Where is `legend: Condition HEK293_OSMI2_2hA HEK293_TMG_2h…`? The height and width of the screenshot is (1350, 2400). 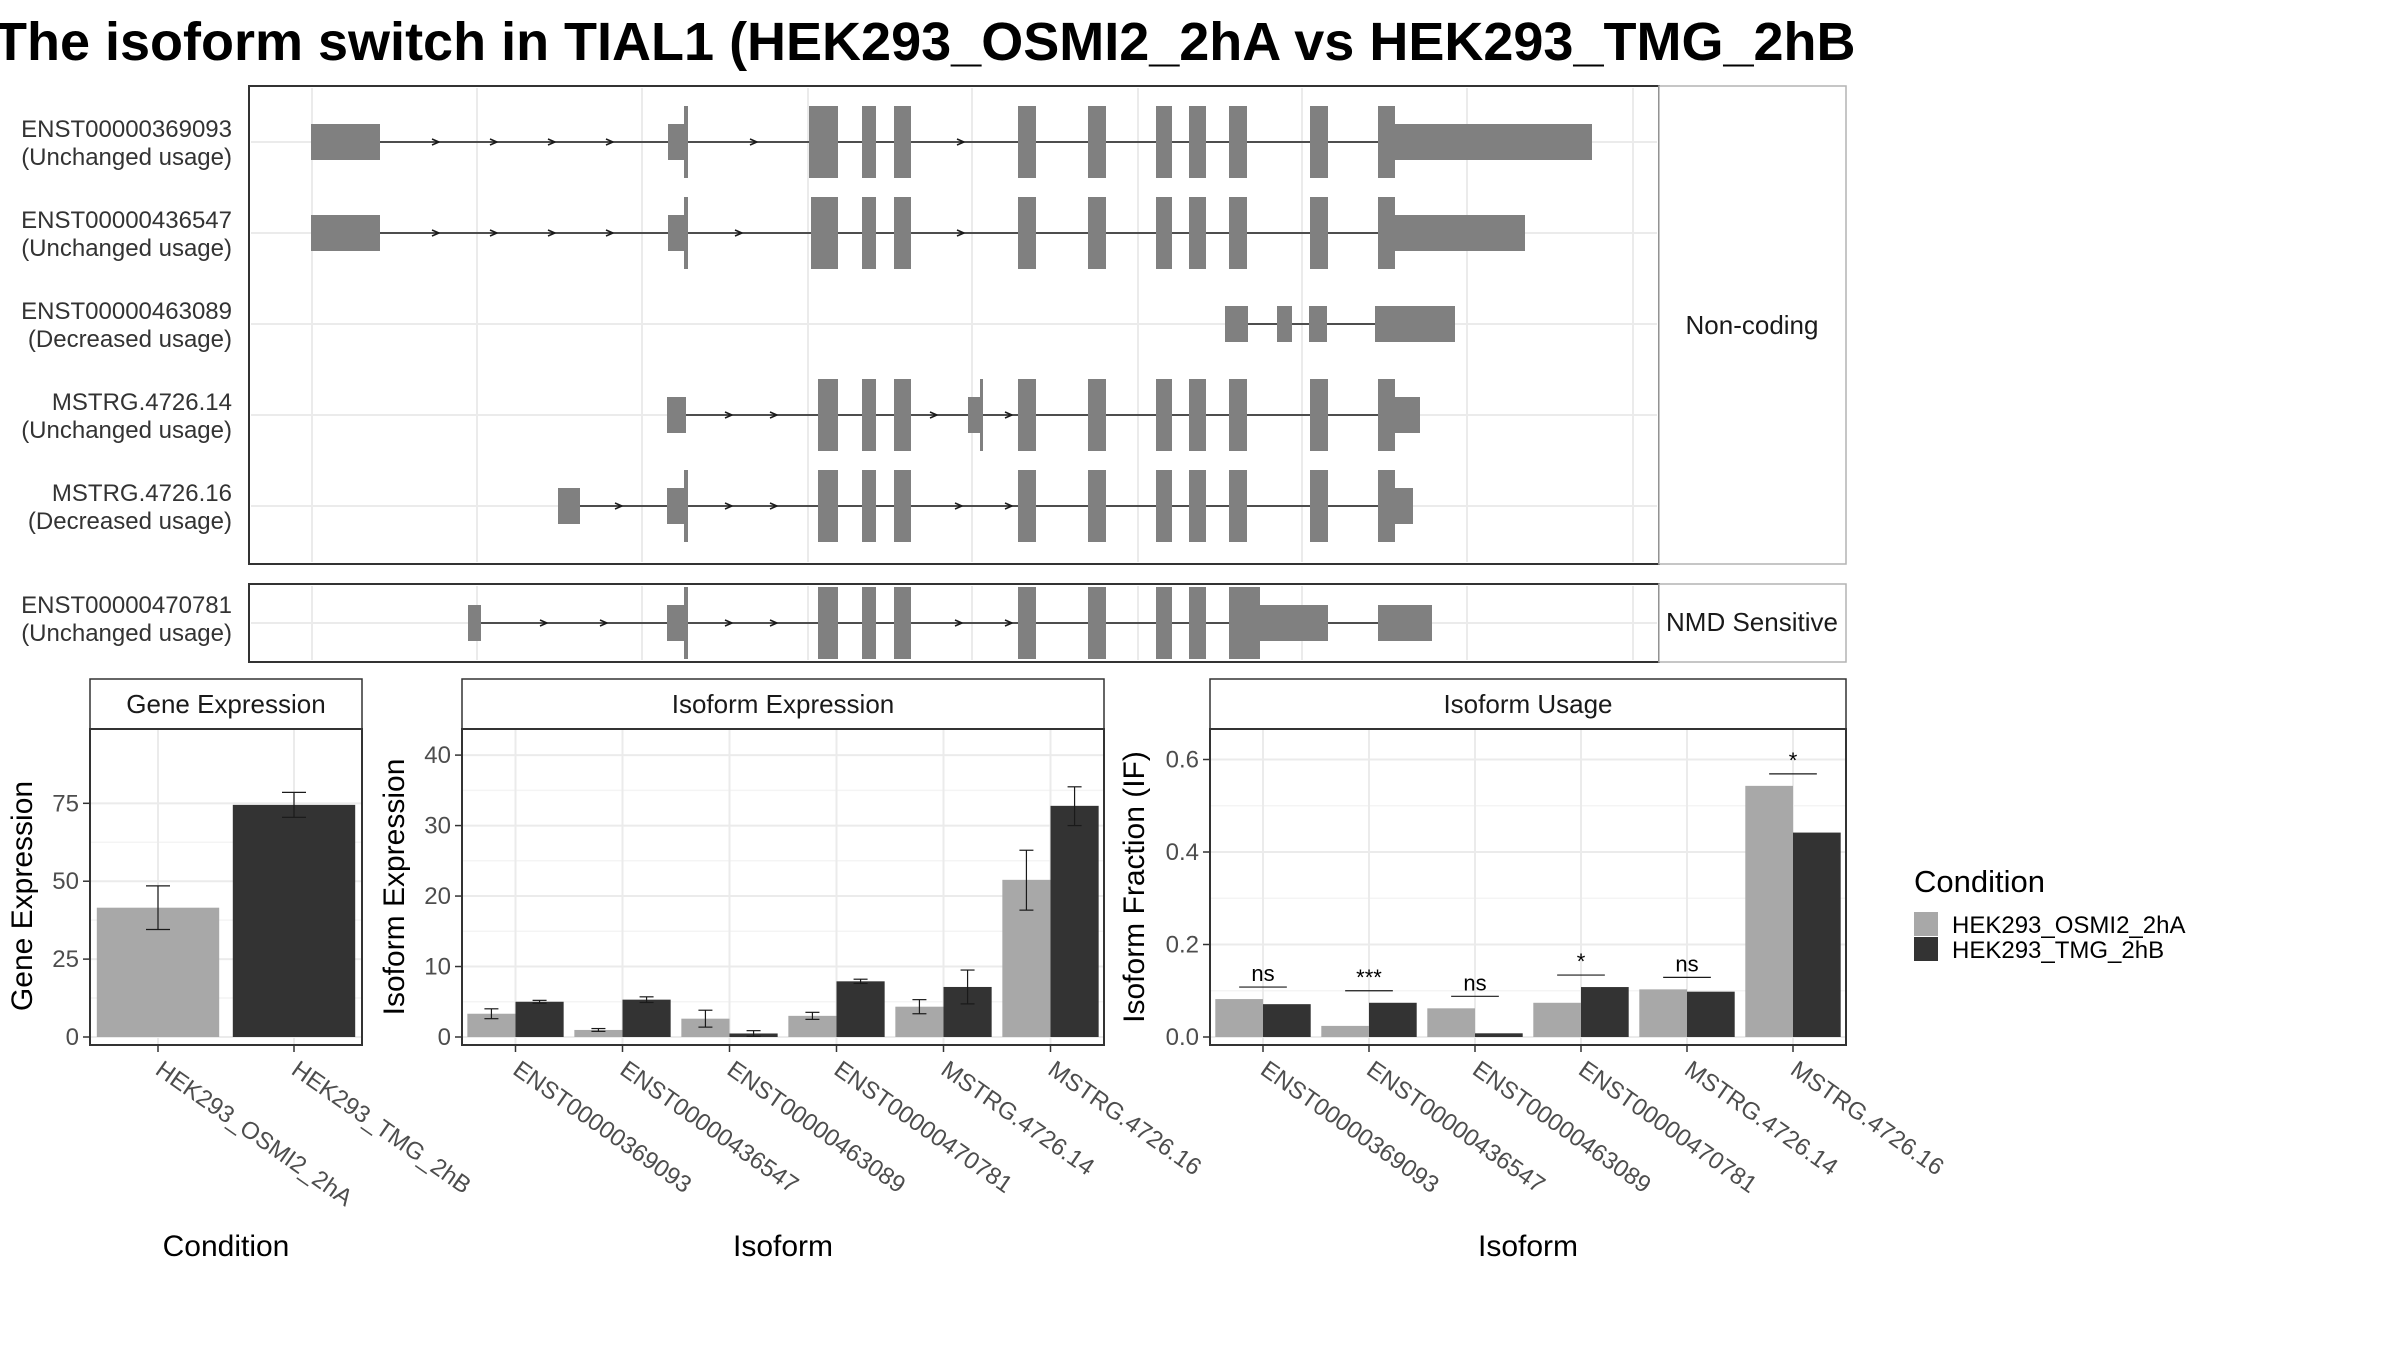
legend: Condition HEK293_OSMI2_2hA HEK293_TMG_2h… is located at coordinates (2049, 914).